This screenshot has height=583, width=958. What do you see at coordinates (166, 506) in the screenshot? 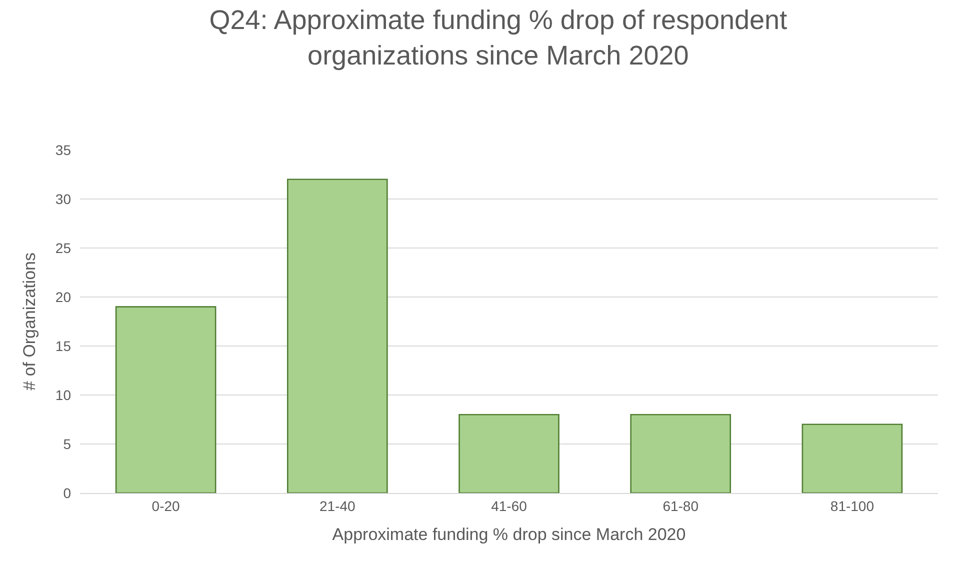
I see `x-tick-label: 0-20` at bounding box center [166, 506].